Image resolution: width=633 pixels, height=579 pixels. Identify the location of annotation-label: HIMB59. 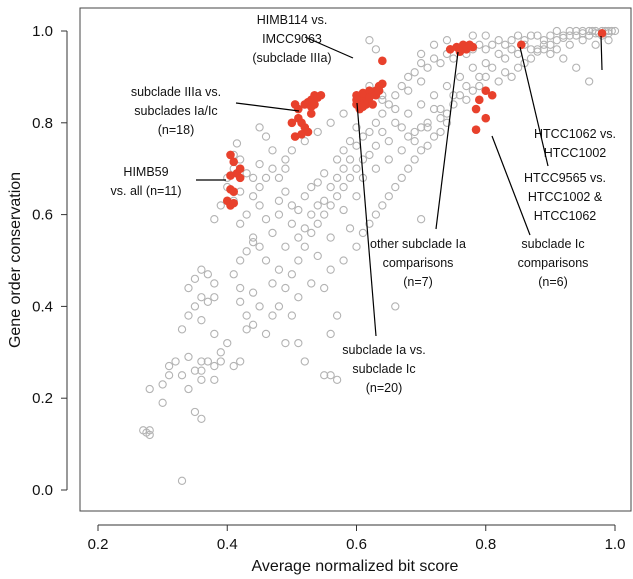
(145, 172).